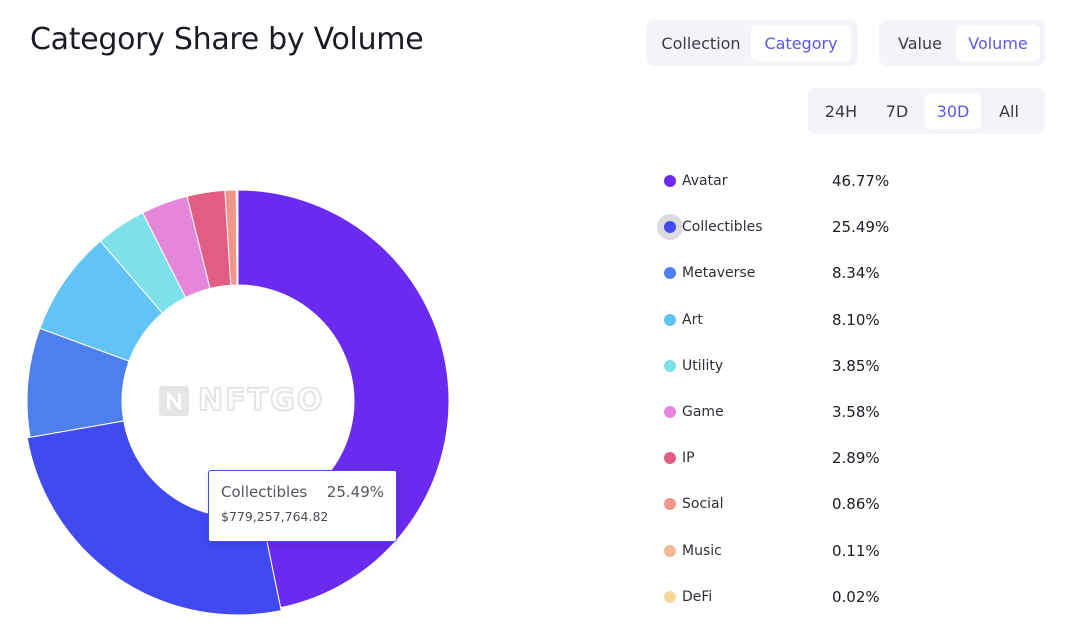 This screenshot has width=1080, height=638. What do you see at coordinates (702, 550) in the screenshot?
I see `legend-label: Music` at bounding box center [702, 550].